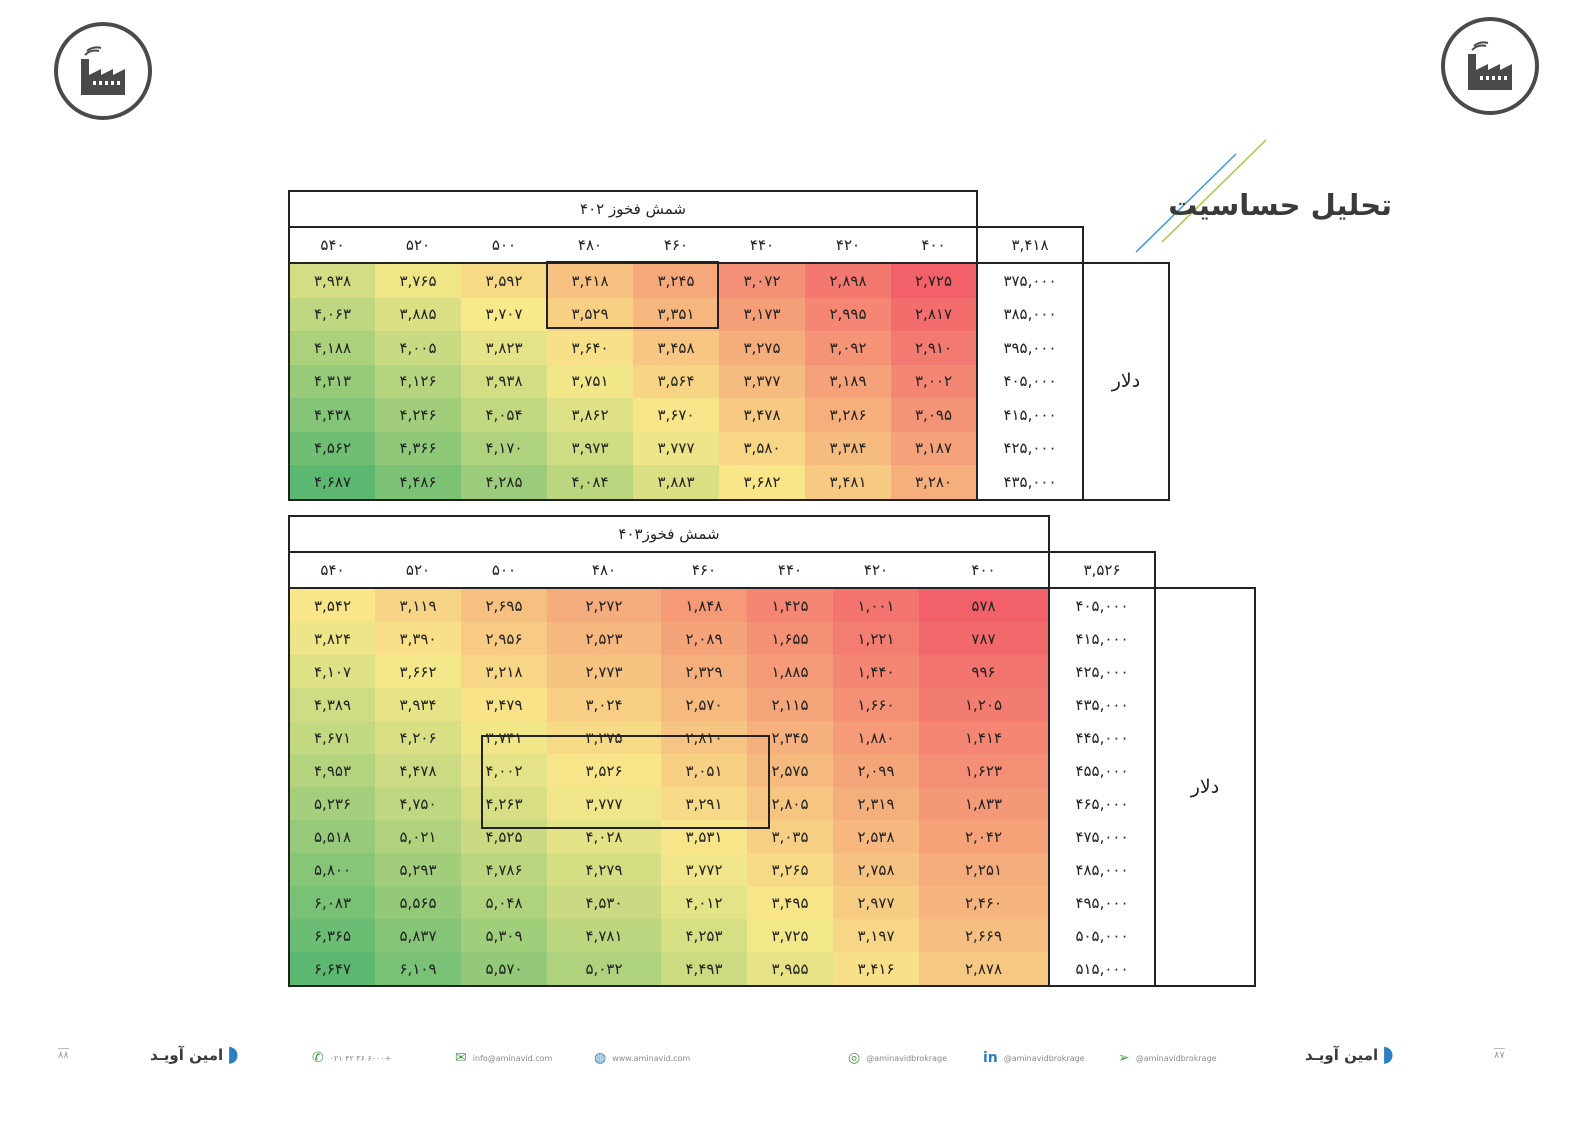  I want to click on table-cell: ۲,۰۴۲, so click(984, 836).